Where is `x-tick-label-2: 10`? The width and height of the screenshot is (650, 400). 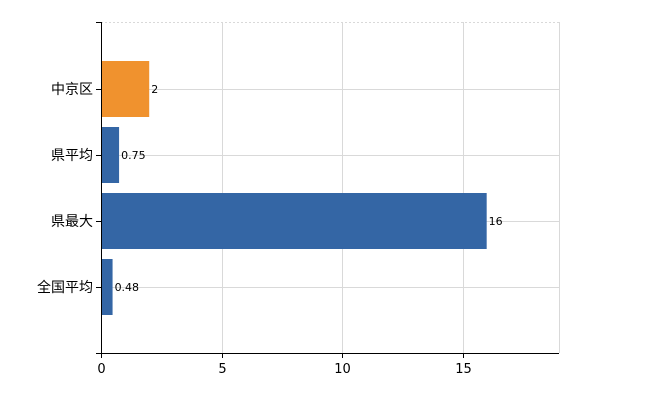
x-tick-label-2: 10 is located at coordinates (342, 369).